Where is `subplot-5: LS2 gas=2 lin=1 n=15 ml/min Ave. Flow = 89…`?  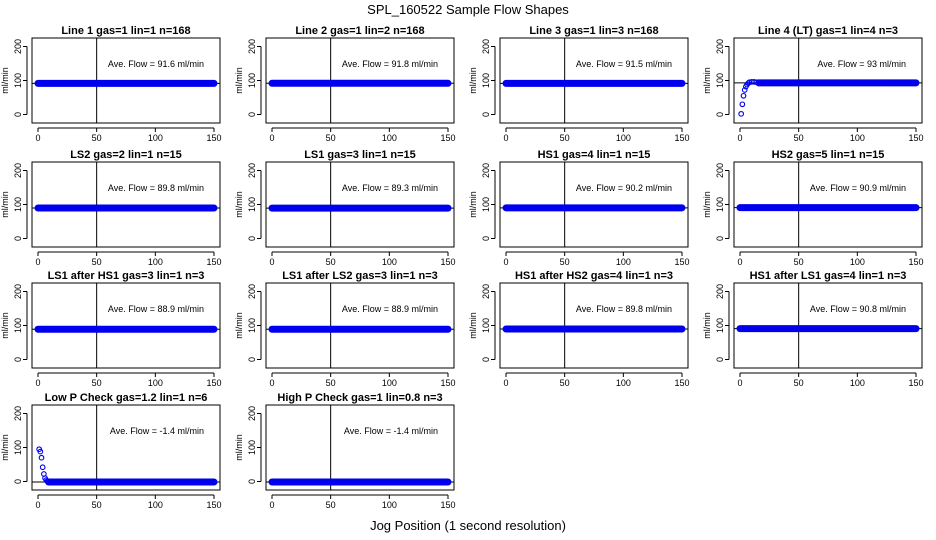
subplot-5: LS2 gas=2 lin=1 n=15 ml/min Ave. Flow = 89… is located at coordinates (111, 208).